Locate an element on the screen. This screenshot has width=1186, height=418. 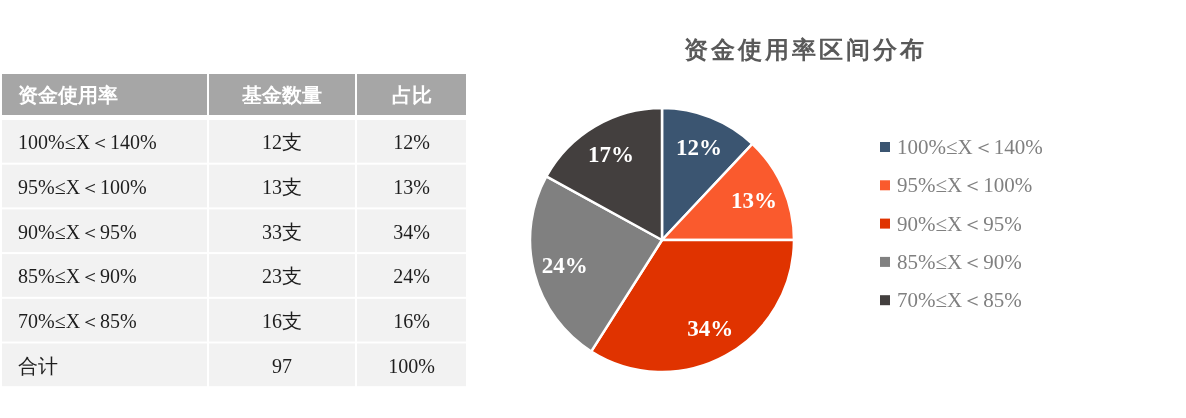
data-label: 13支 is located at coordinates (282, 187).